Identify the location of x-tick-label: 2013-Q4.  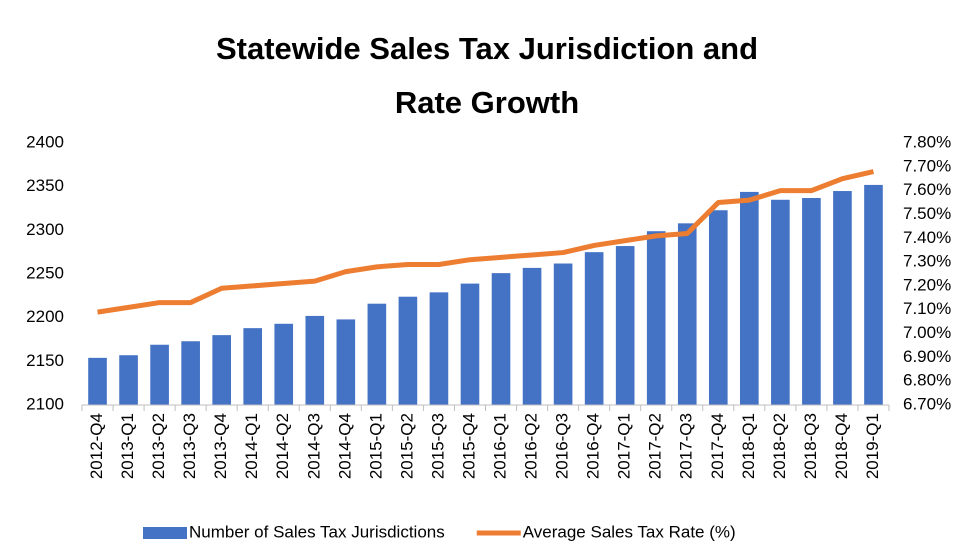
(220, 446).